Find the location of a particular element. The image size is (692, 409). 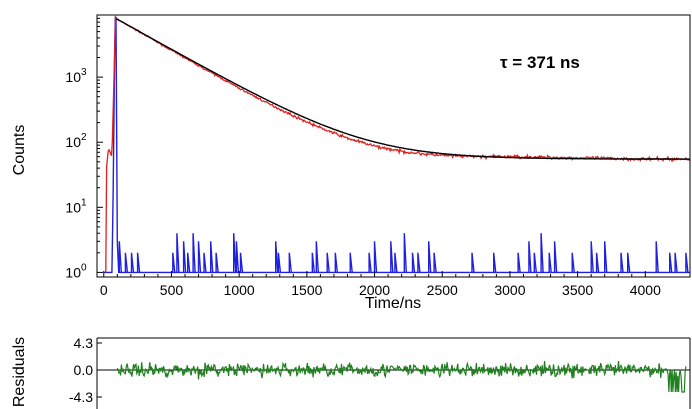

x-tick-label: 2500 is located at coordinates (442, 290).